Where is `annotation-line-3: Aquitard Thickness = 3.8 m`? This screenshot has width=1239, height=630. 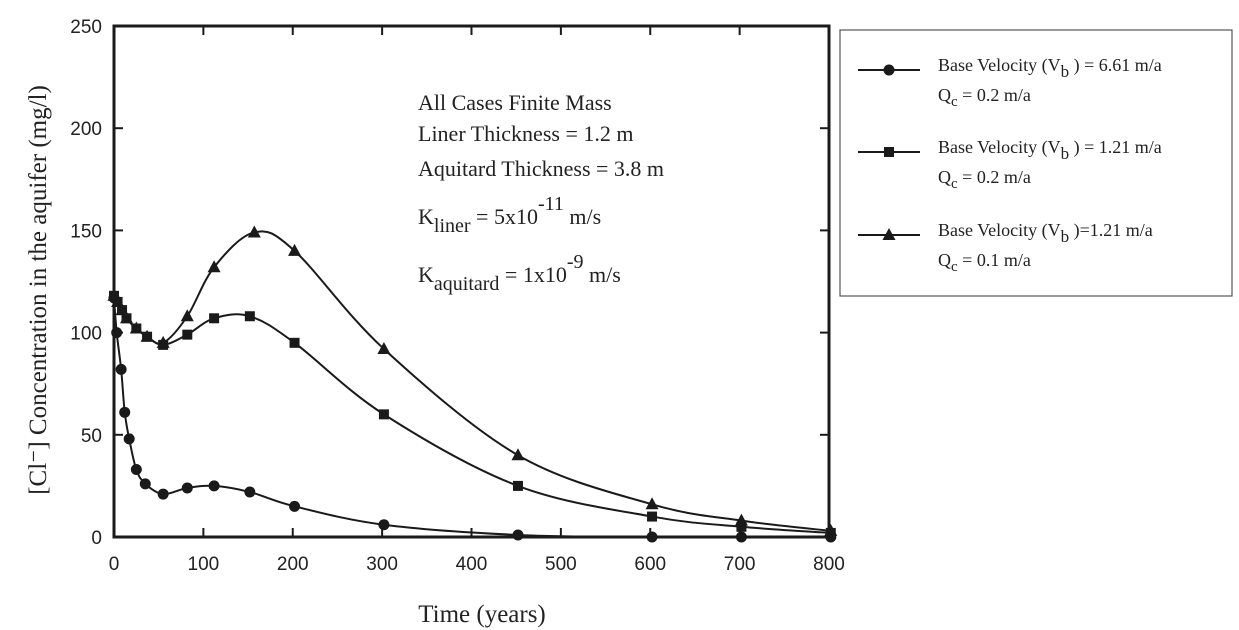 annotation-line-3: Aquitard Thickness = 3.8 m is located at coordinates (541, 168).